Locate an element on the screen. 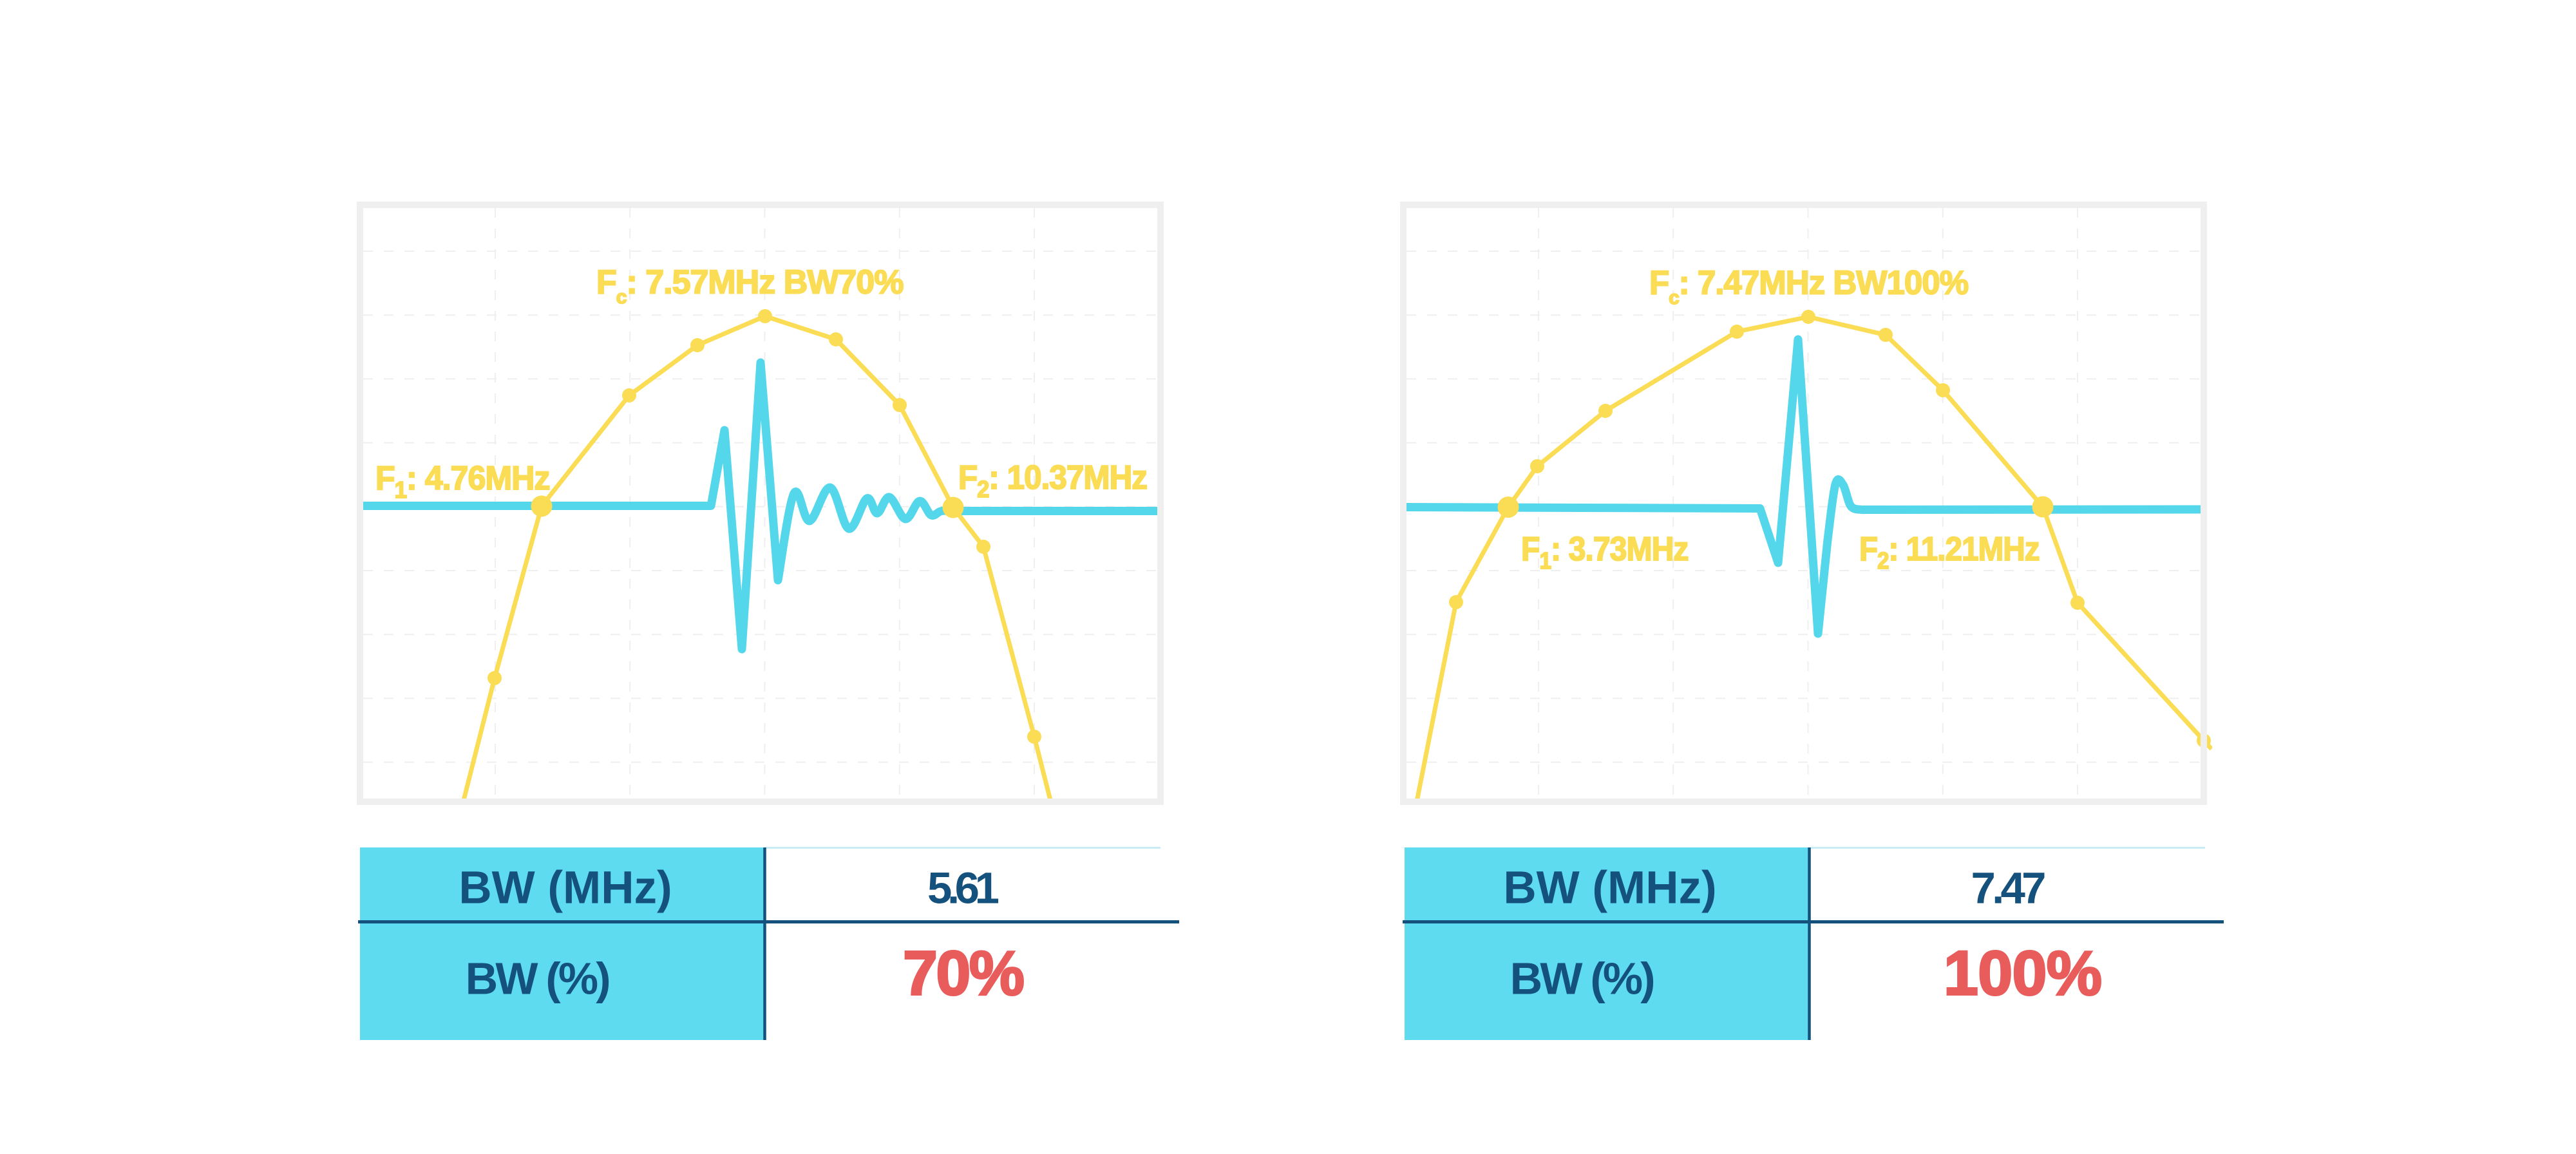 Image resolution: width=2576 pixels, height=1154 pixels. svg-text: F1: 4.76MHz is located at coordinates (462, 481).